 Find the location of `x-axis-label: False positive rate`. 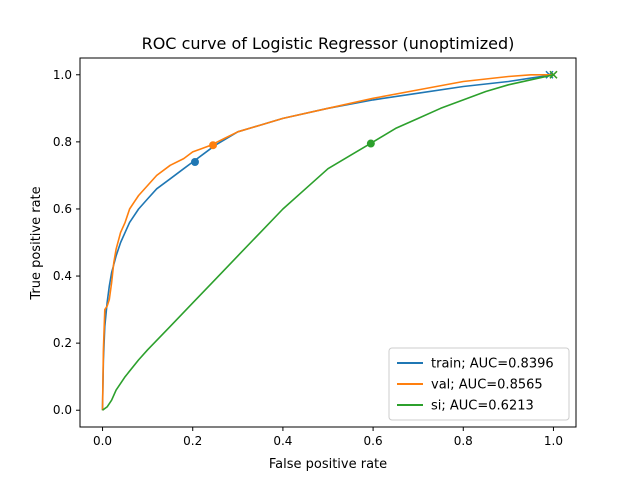

x-axis-label: False positive rate is located at coordinates (328, 464).